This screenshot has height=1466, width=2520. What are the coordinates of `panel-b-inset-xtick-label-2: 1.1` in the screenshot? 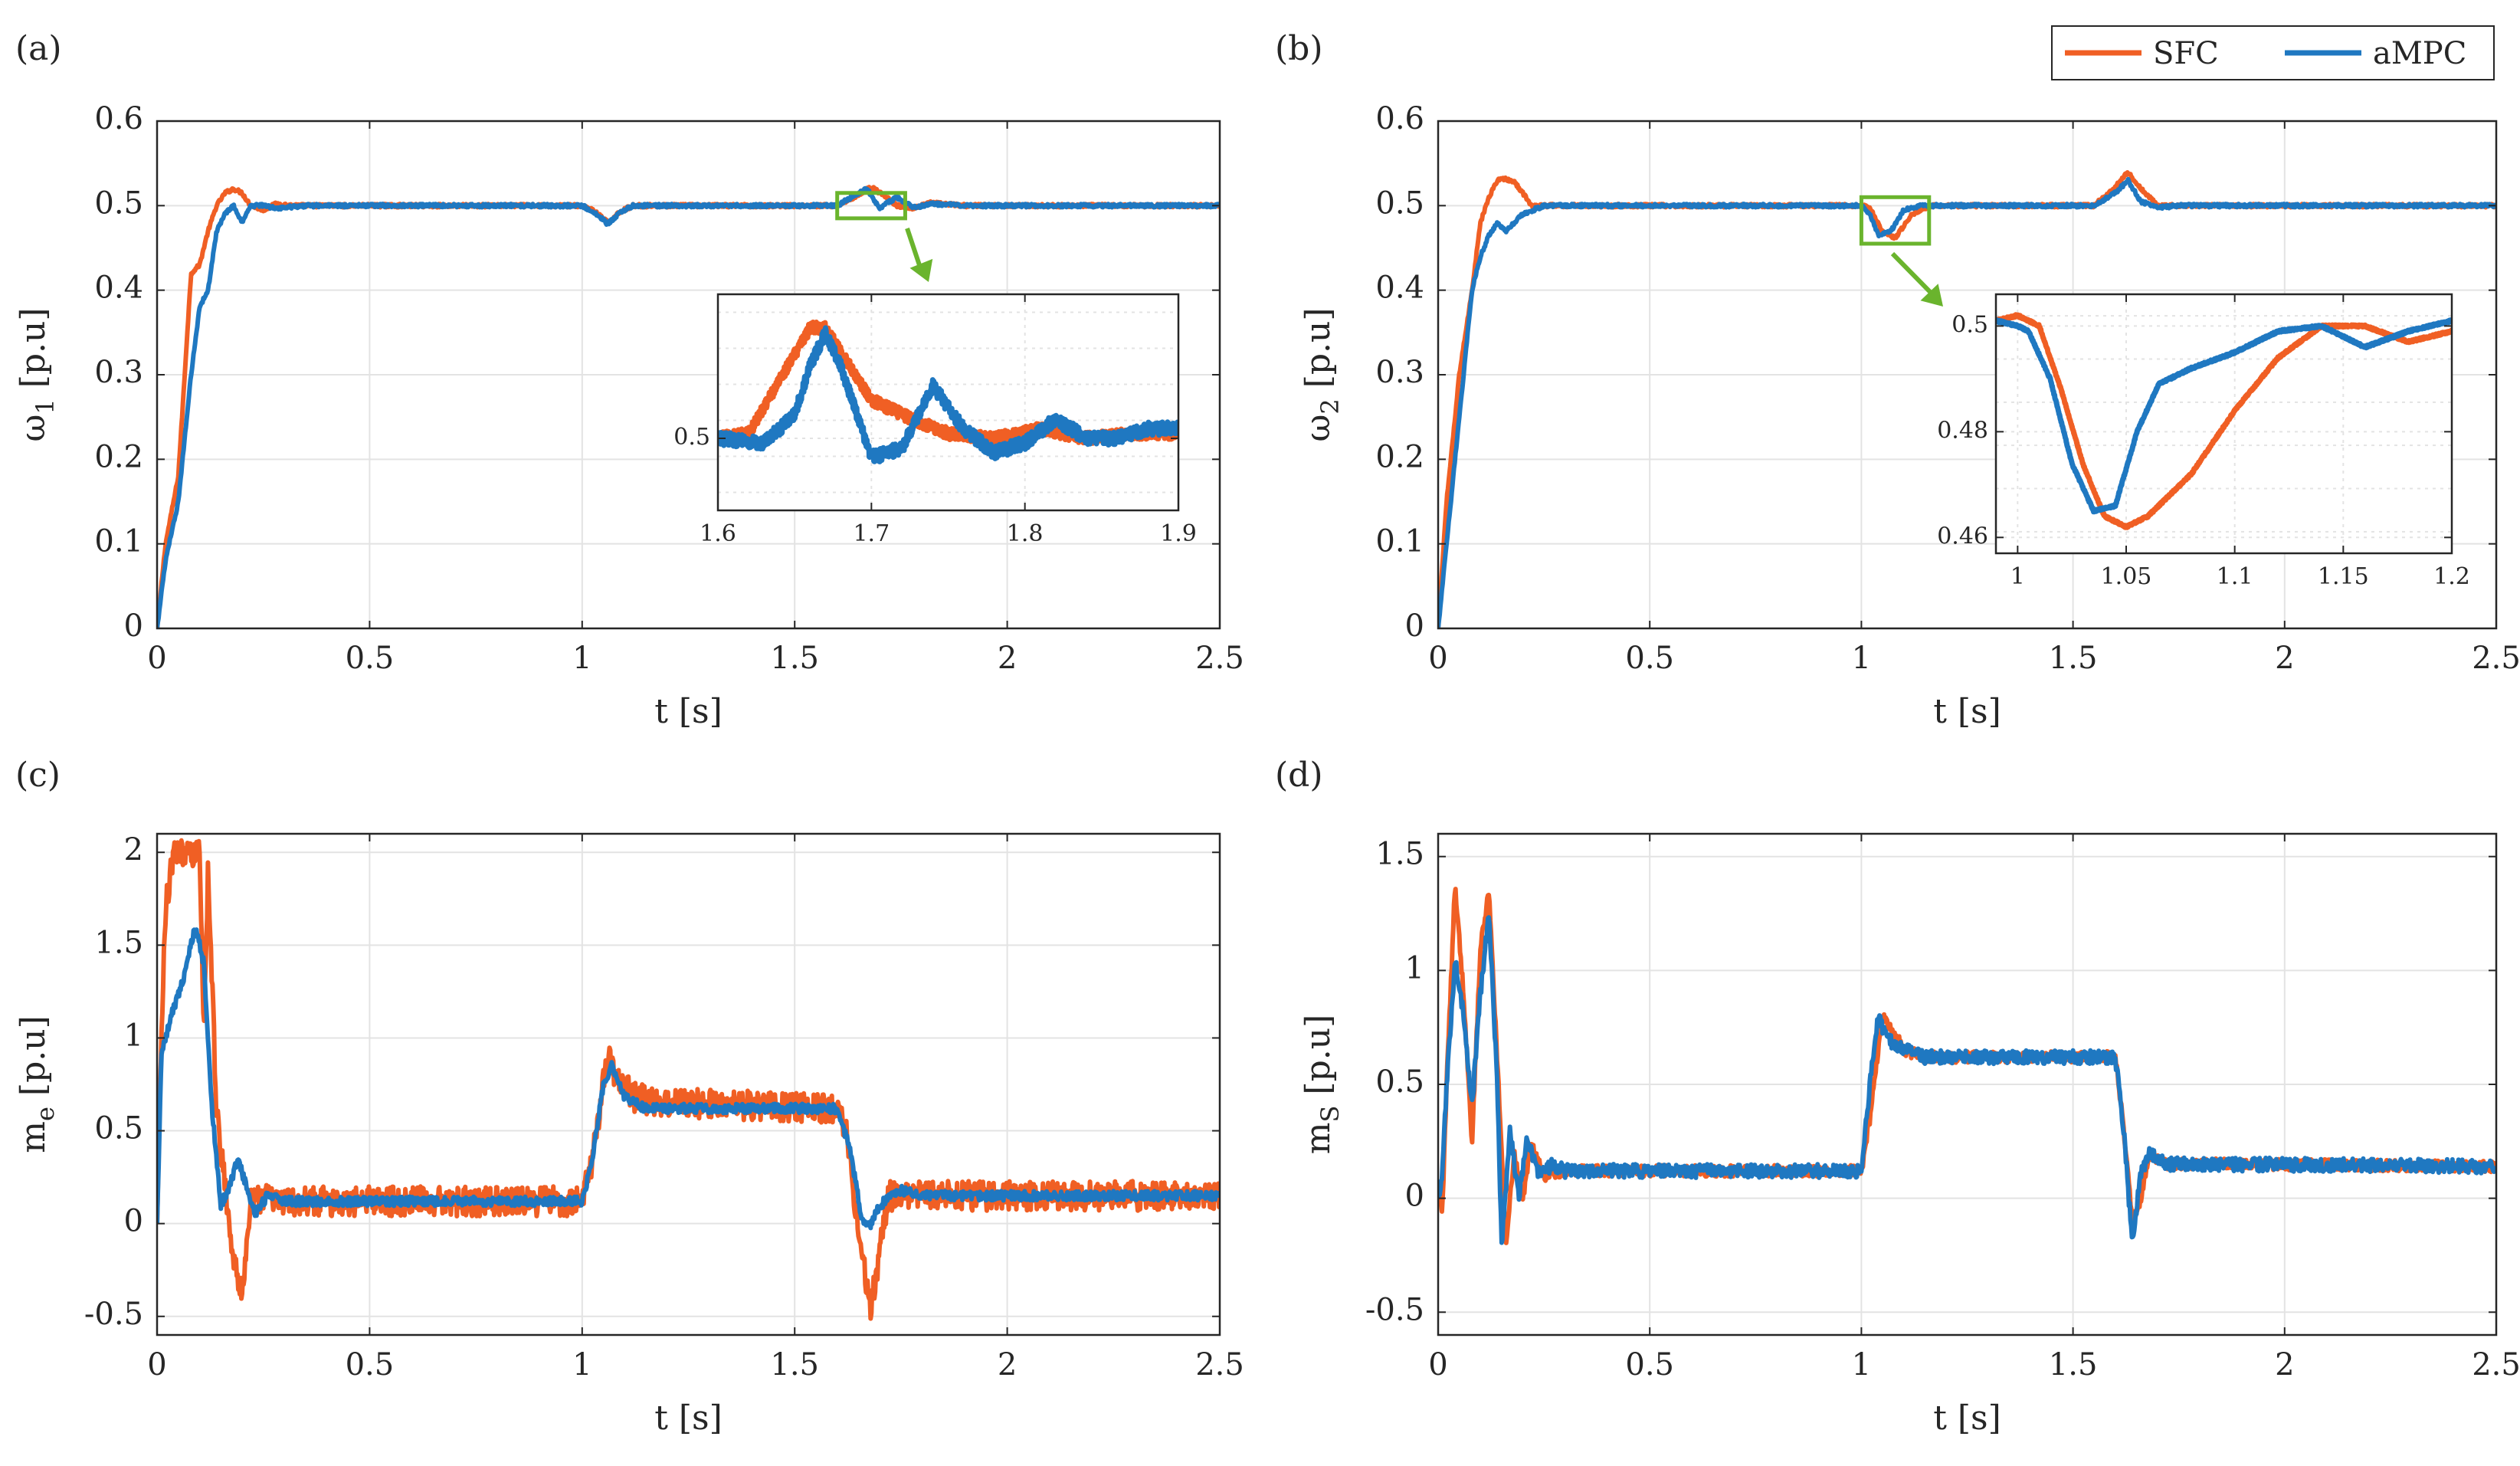 It's located at (2235, 576).